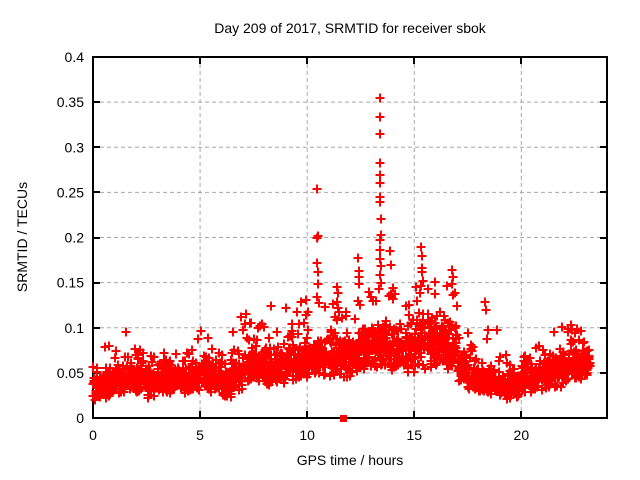 The height and width of the screenshot is (480, 640). What do you see at coordinates (70, 102) in the screenshot?
I see `y-tick-label: 0.35` at bounding box center [70, 102].